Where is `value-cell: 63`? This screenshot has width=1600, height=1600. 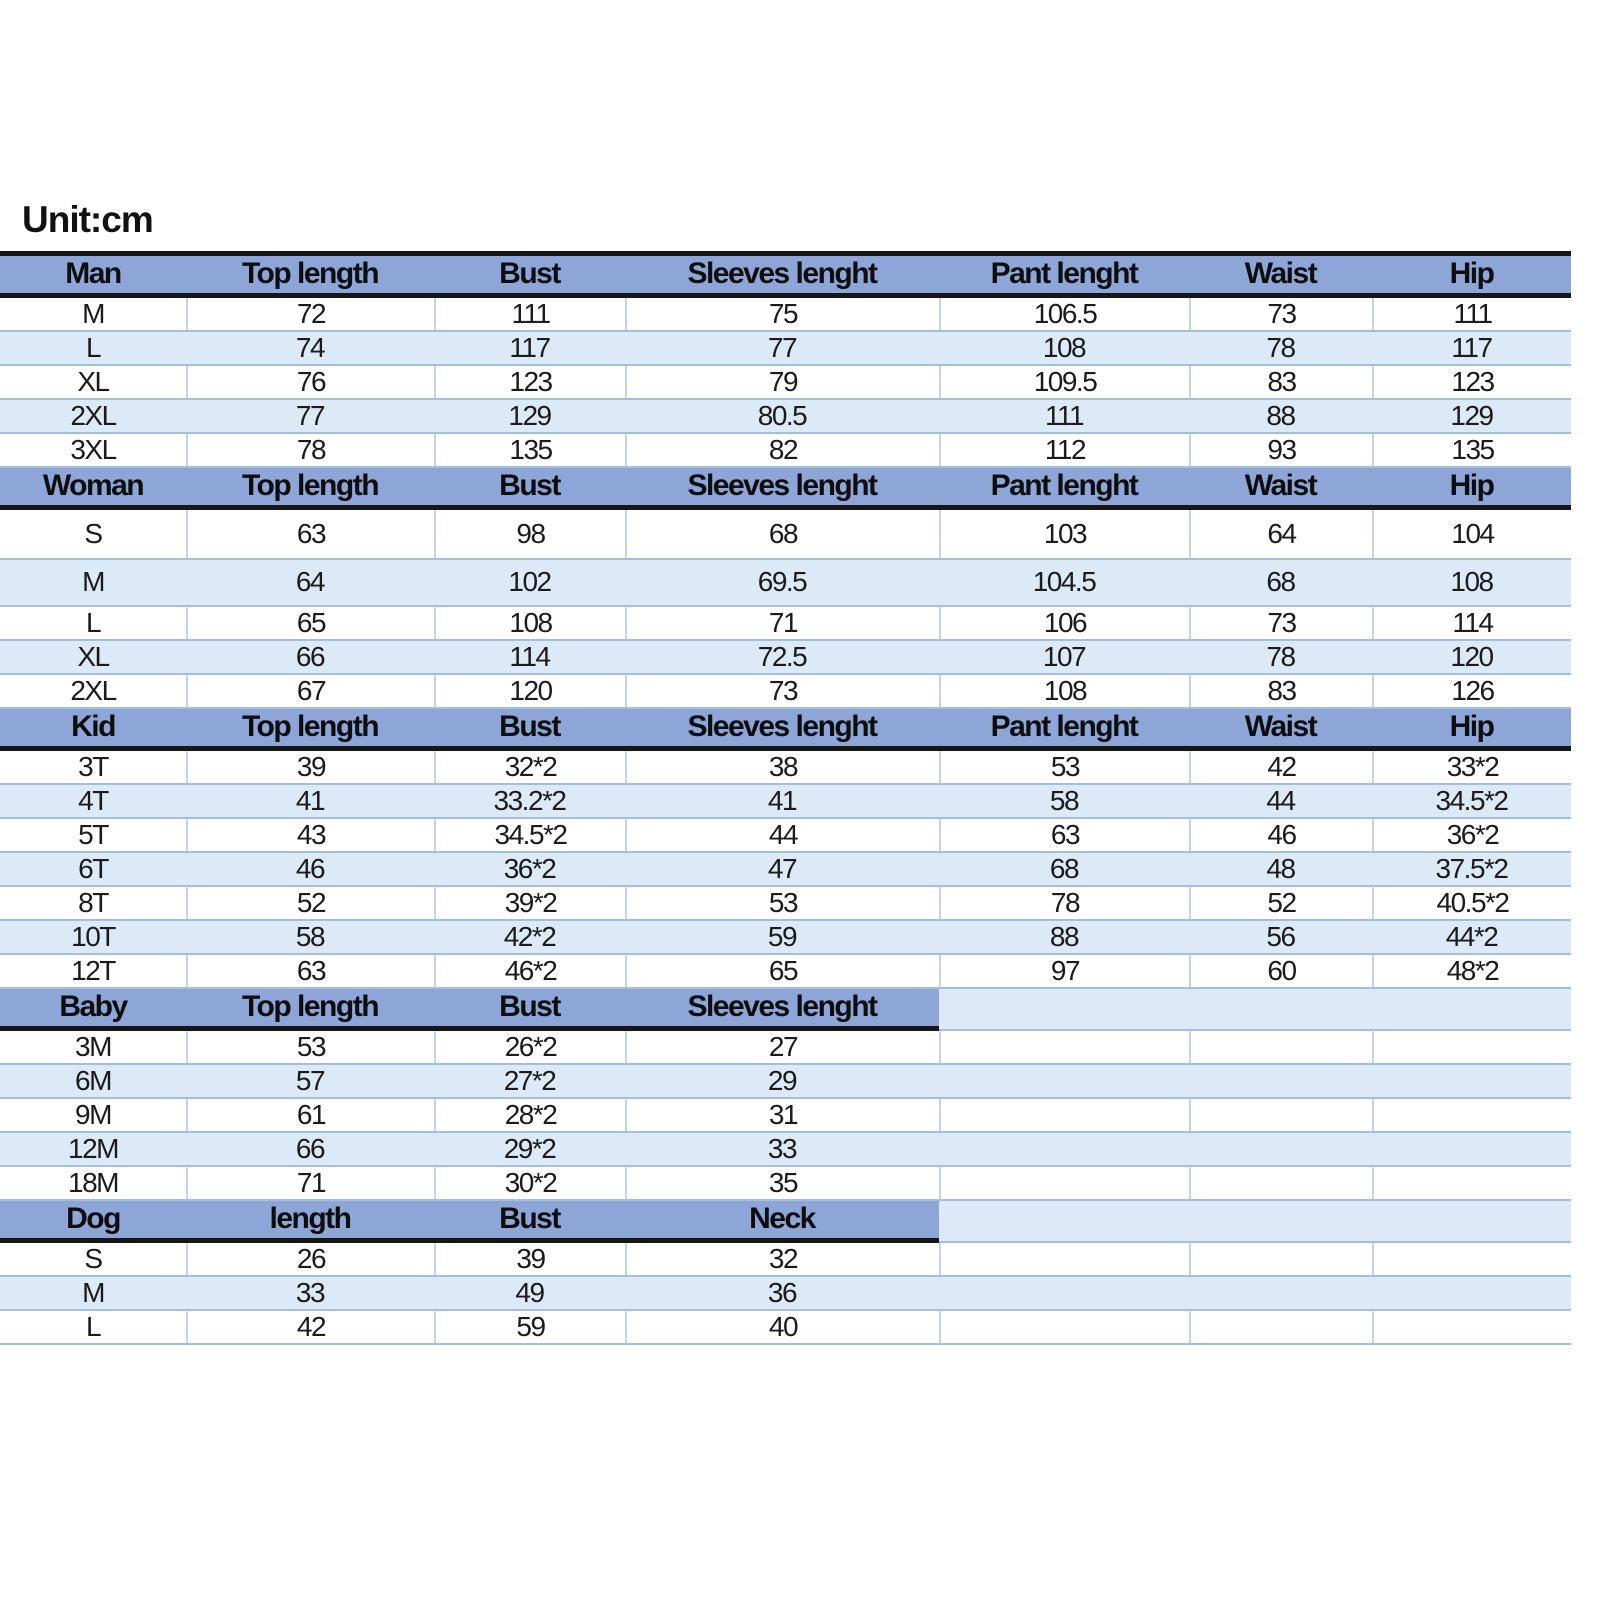
value-cell: 63 is located at coordinates (310, 533).